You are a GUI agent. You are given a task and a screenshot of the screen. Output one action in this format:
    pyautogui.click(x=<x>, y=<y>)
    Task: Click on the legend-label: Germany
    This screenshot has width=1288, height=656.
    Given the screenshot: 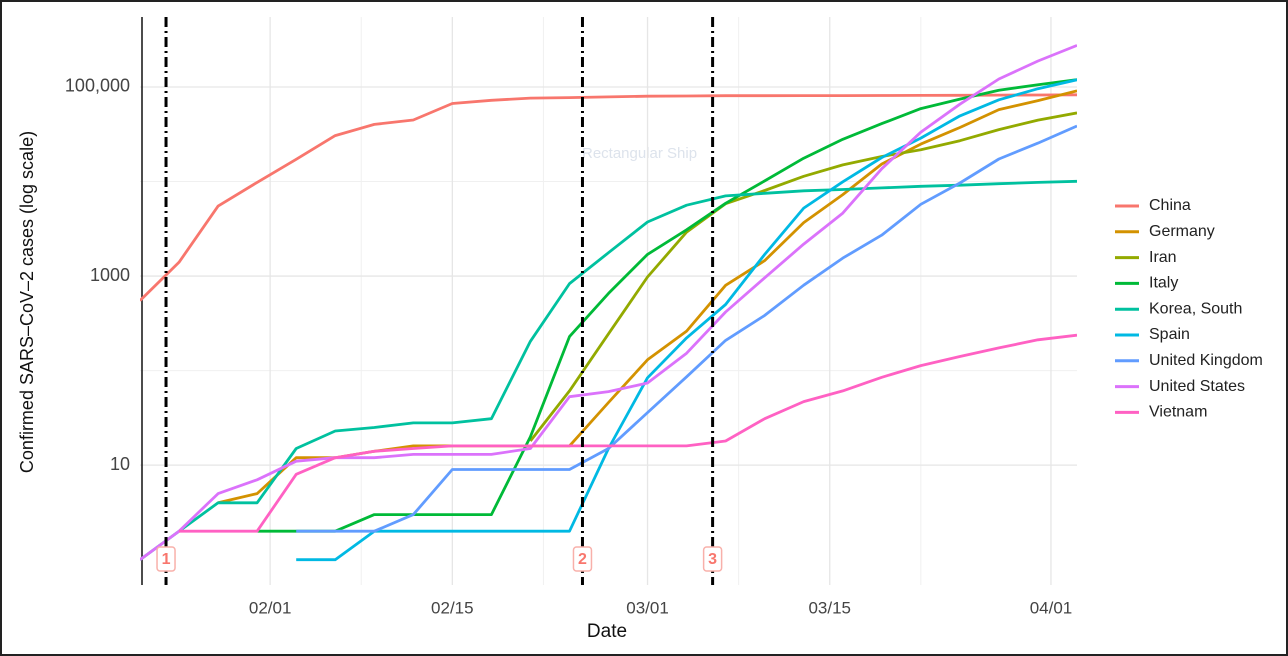 What is the action you would take?
    pyautogui.click(x=1182, y=231)
    